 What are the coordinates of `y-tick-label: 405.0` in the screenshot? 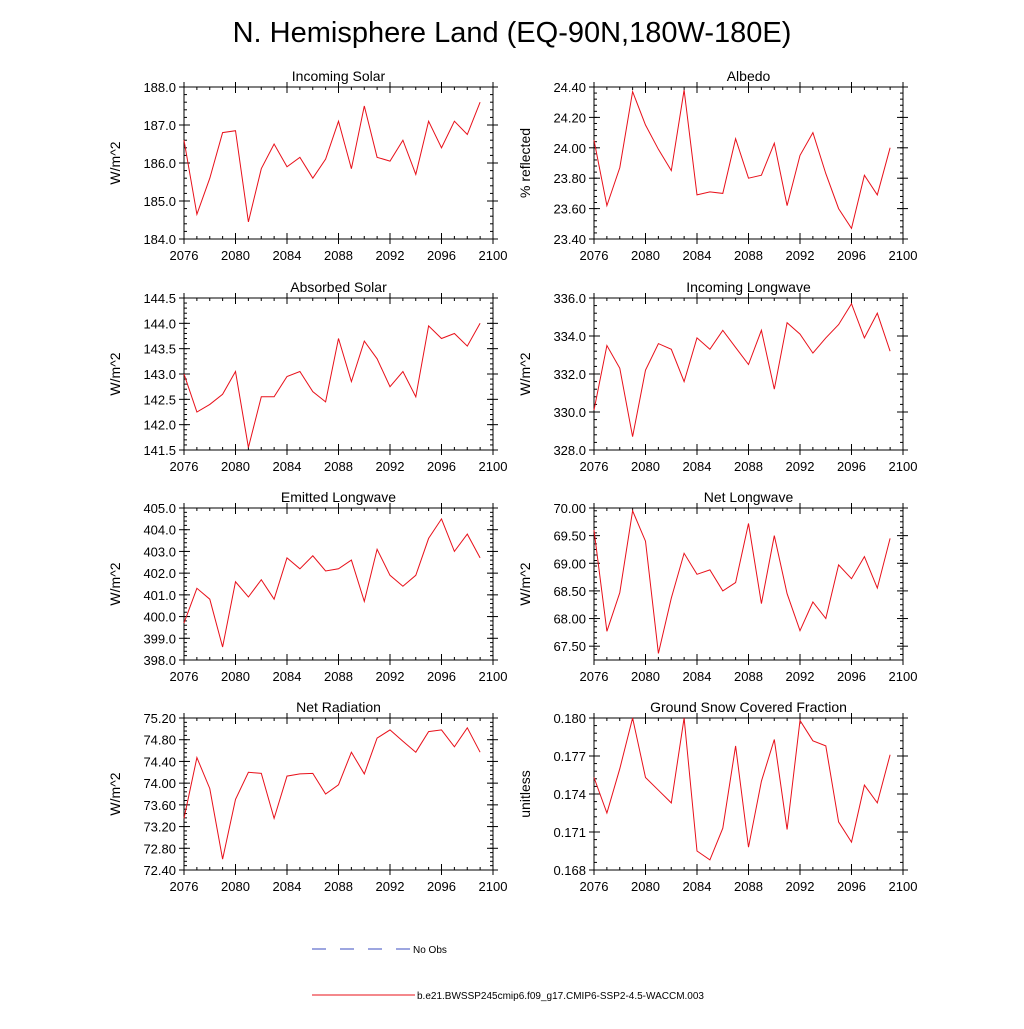 It's located at (159, 508).